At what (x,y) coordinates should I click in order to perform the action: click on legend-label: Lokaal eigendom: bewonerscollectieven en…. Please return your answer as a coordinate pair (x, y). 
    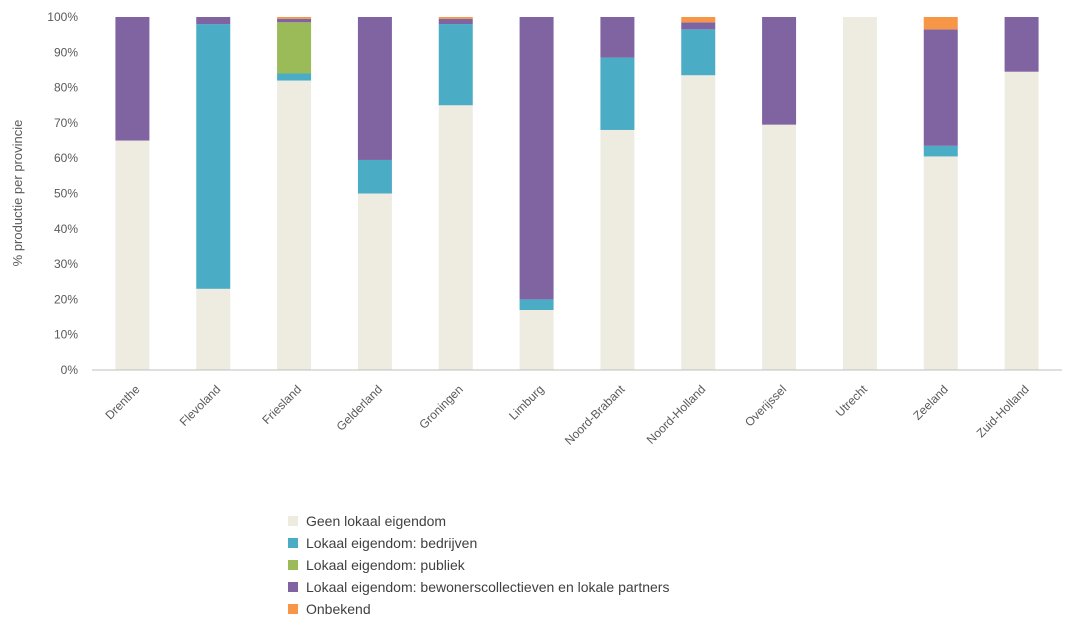
    Looking at the image, I should click on (488, 587).